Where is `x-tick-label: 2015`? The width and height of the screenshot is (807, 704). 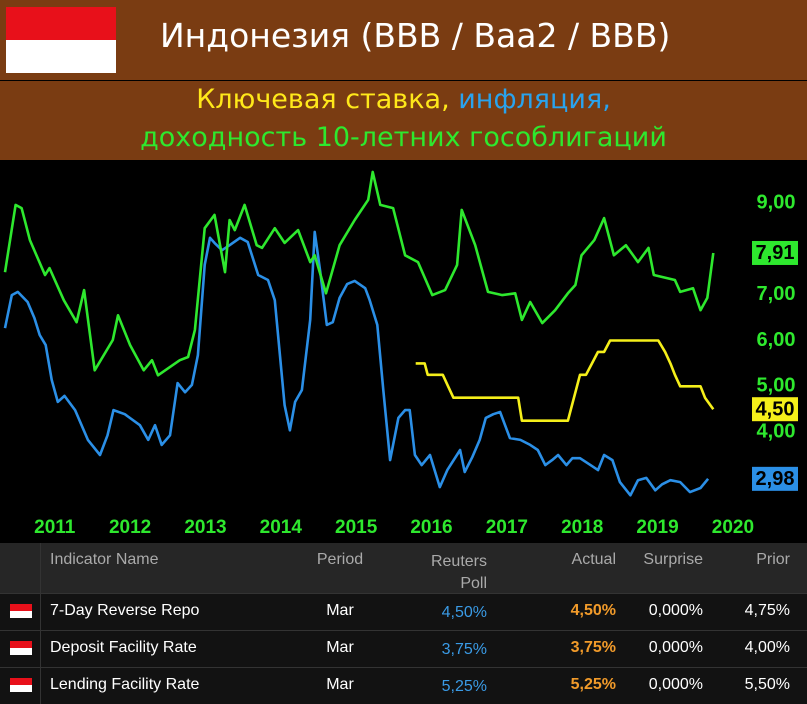 x-tick-label: 2015 is located at coordinates (356, 527).